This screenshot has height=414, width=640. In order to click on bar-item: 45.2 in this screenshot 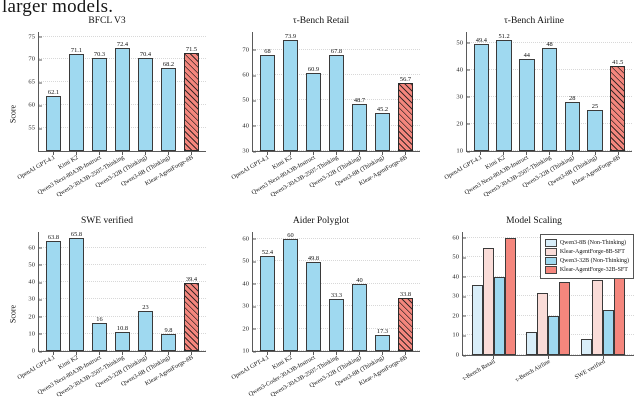, I will do `click(382, 91)`.